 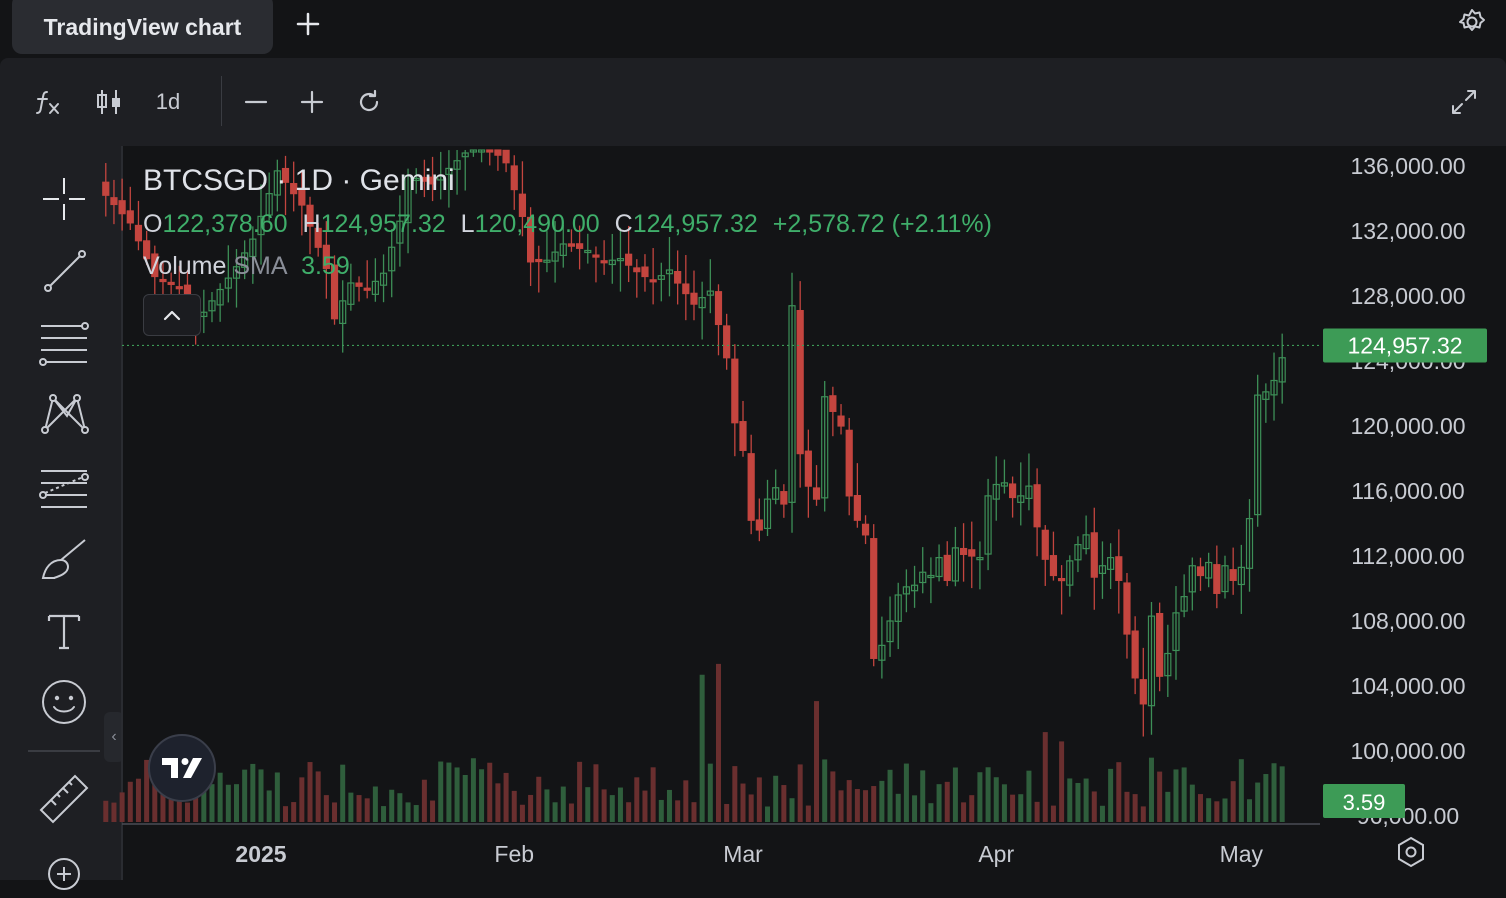 I want to click on zoom-out-button, so click(x=256, y=102).